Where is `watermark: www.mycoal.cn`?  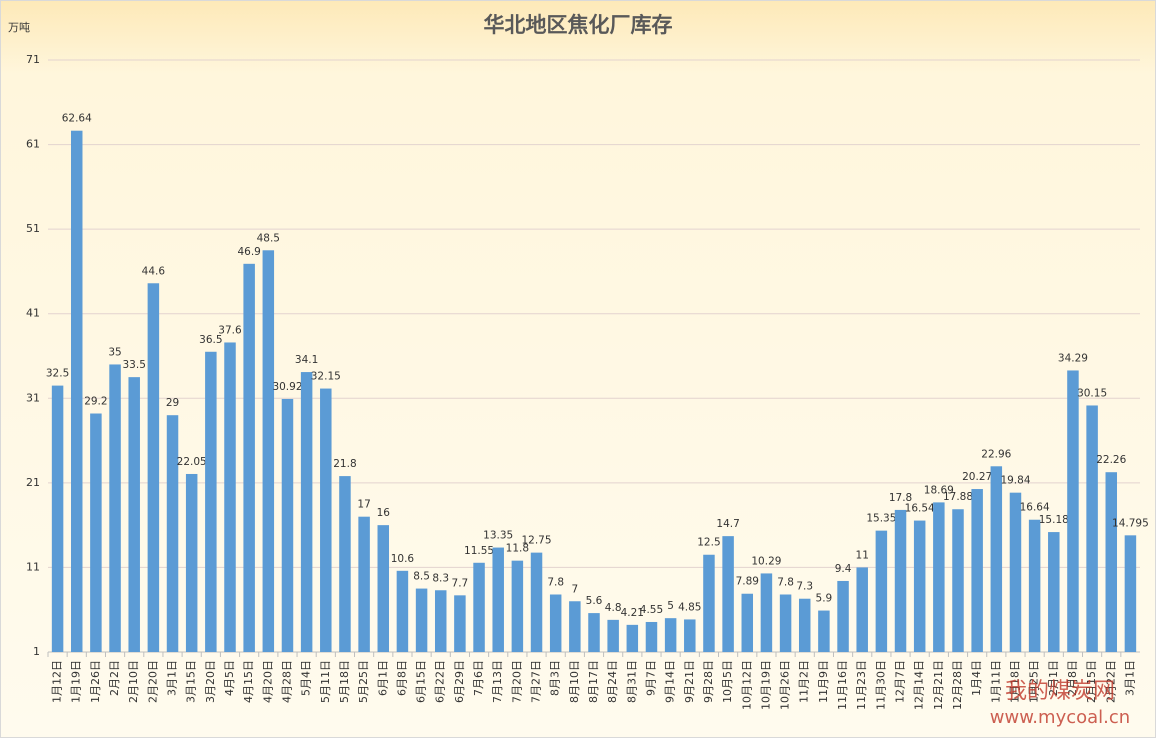
watermark: www.mycoal.cn is located at coordinates (1060, 717).